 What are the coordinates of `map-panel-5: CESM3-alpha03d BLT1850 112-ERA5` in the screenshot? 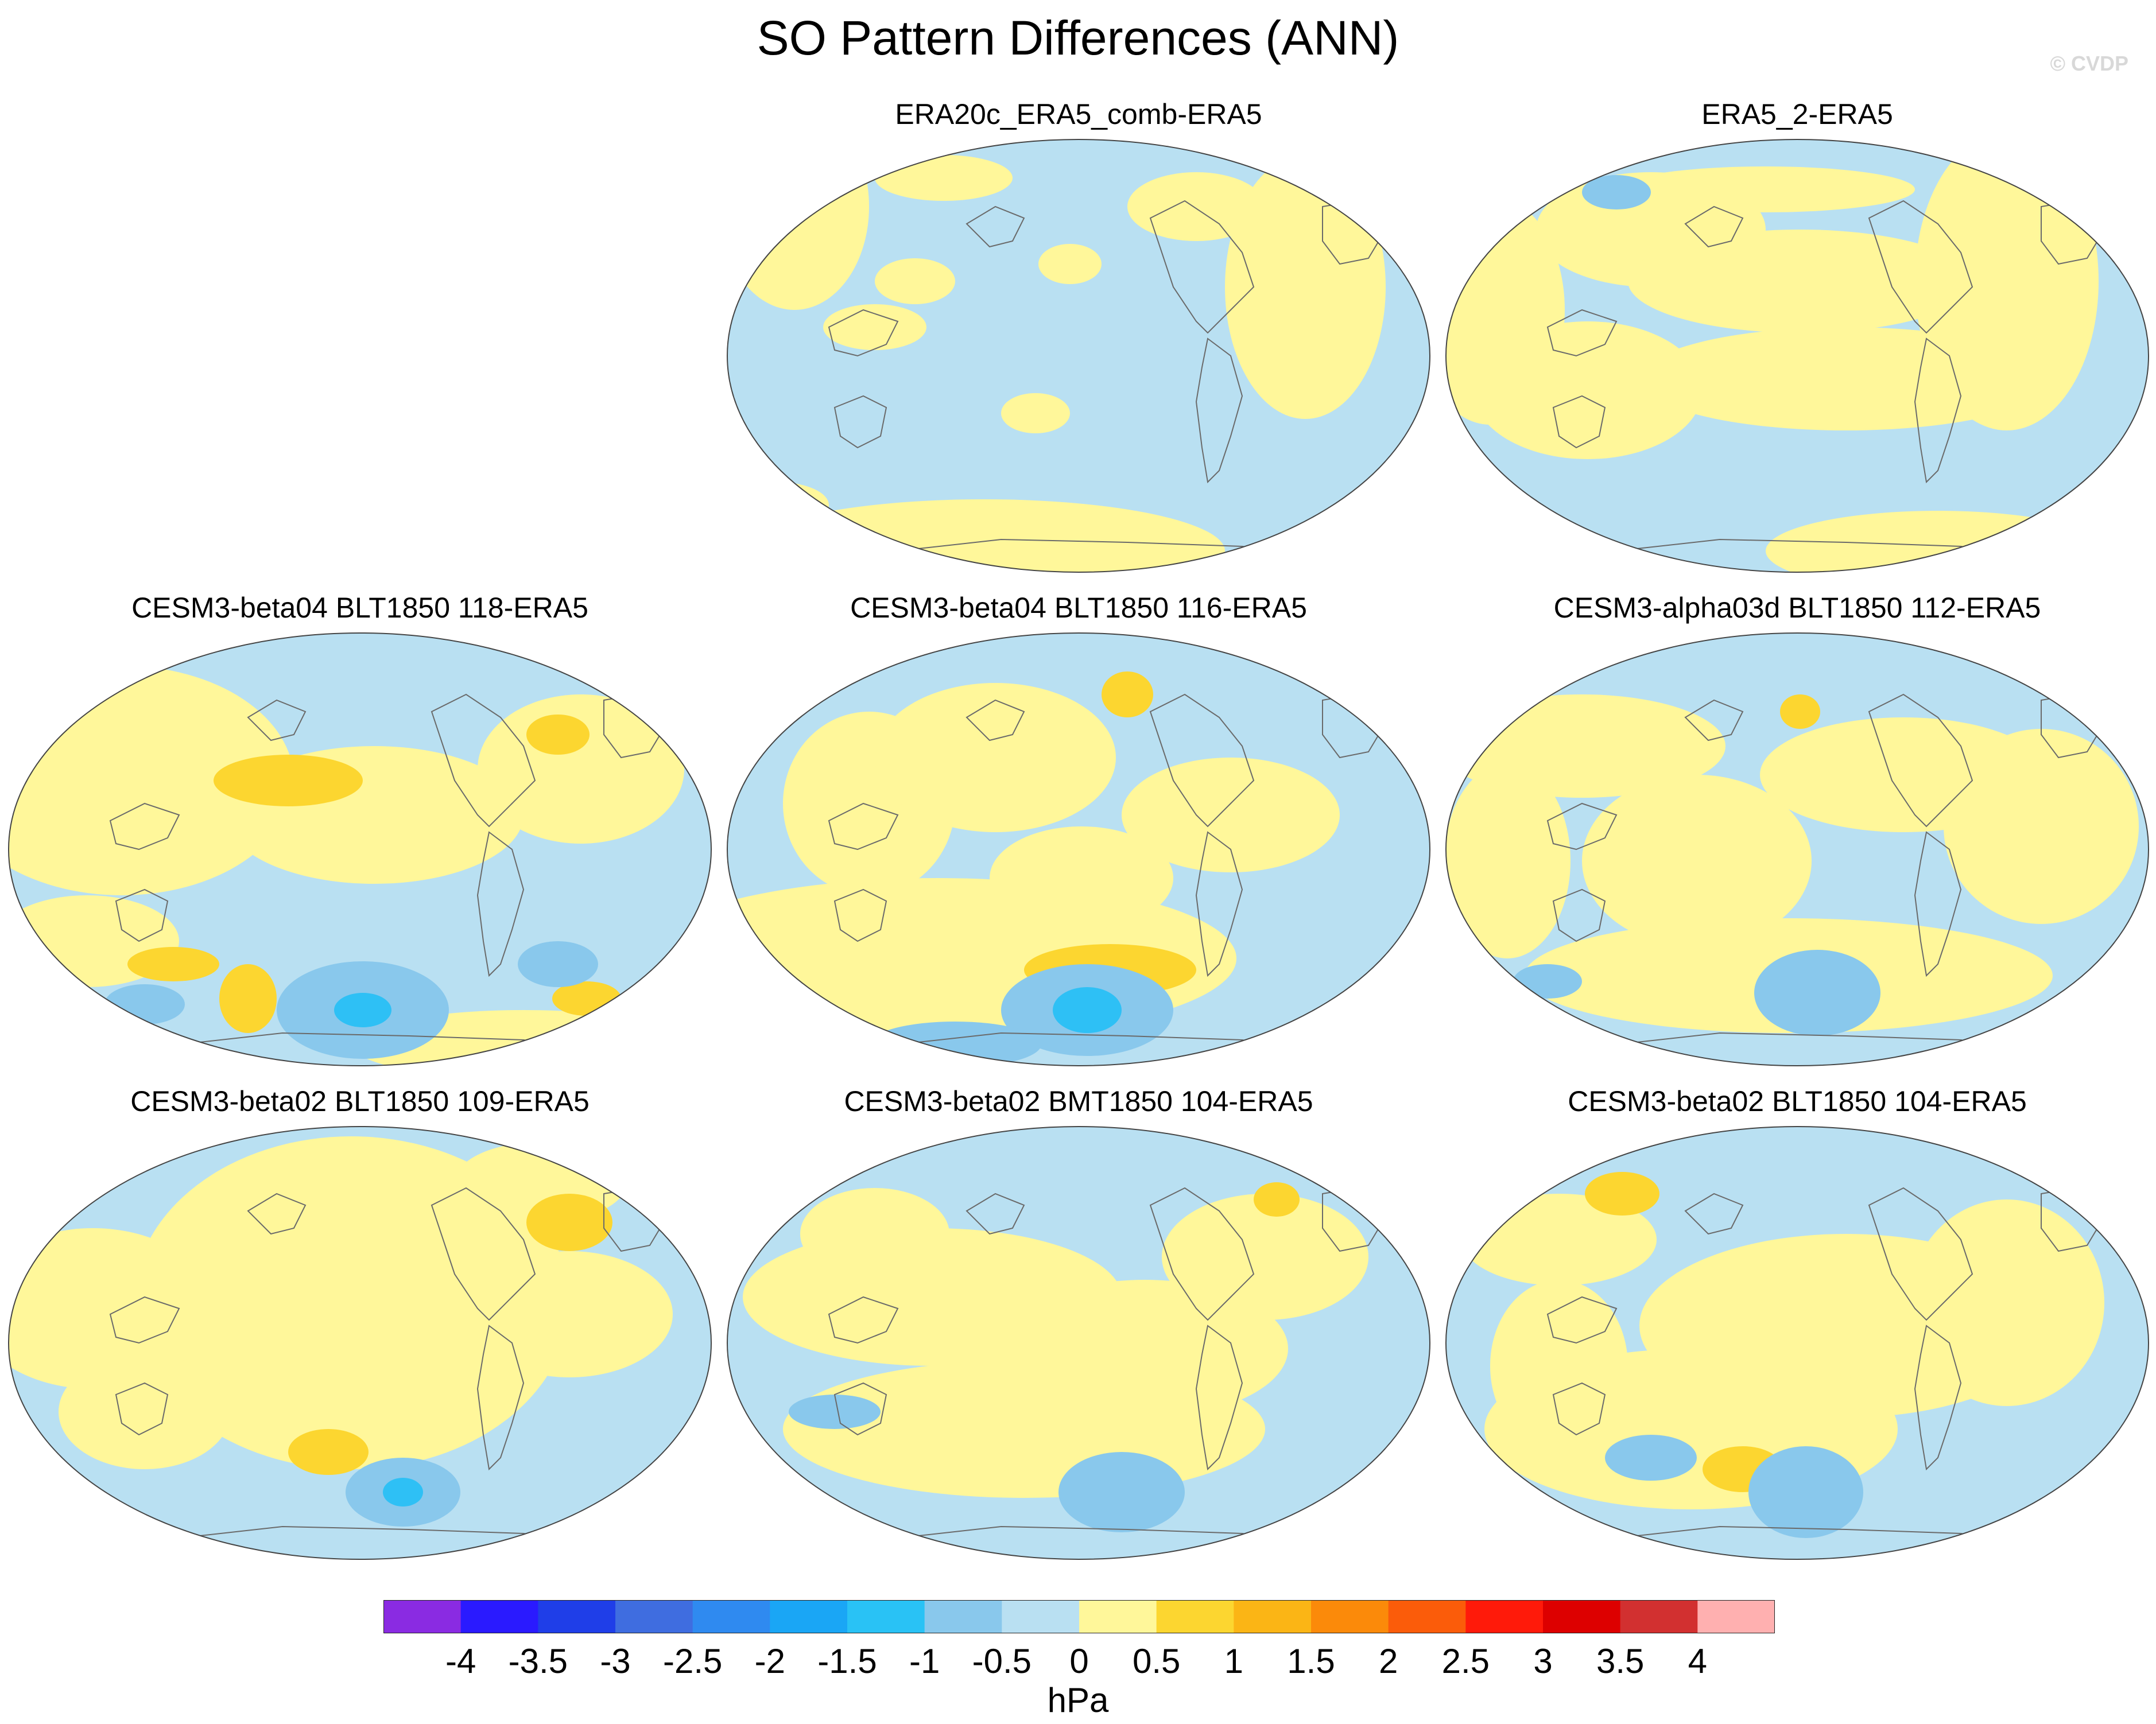 It's located at (1797, 838).